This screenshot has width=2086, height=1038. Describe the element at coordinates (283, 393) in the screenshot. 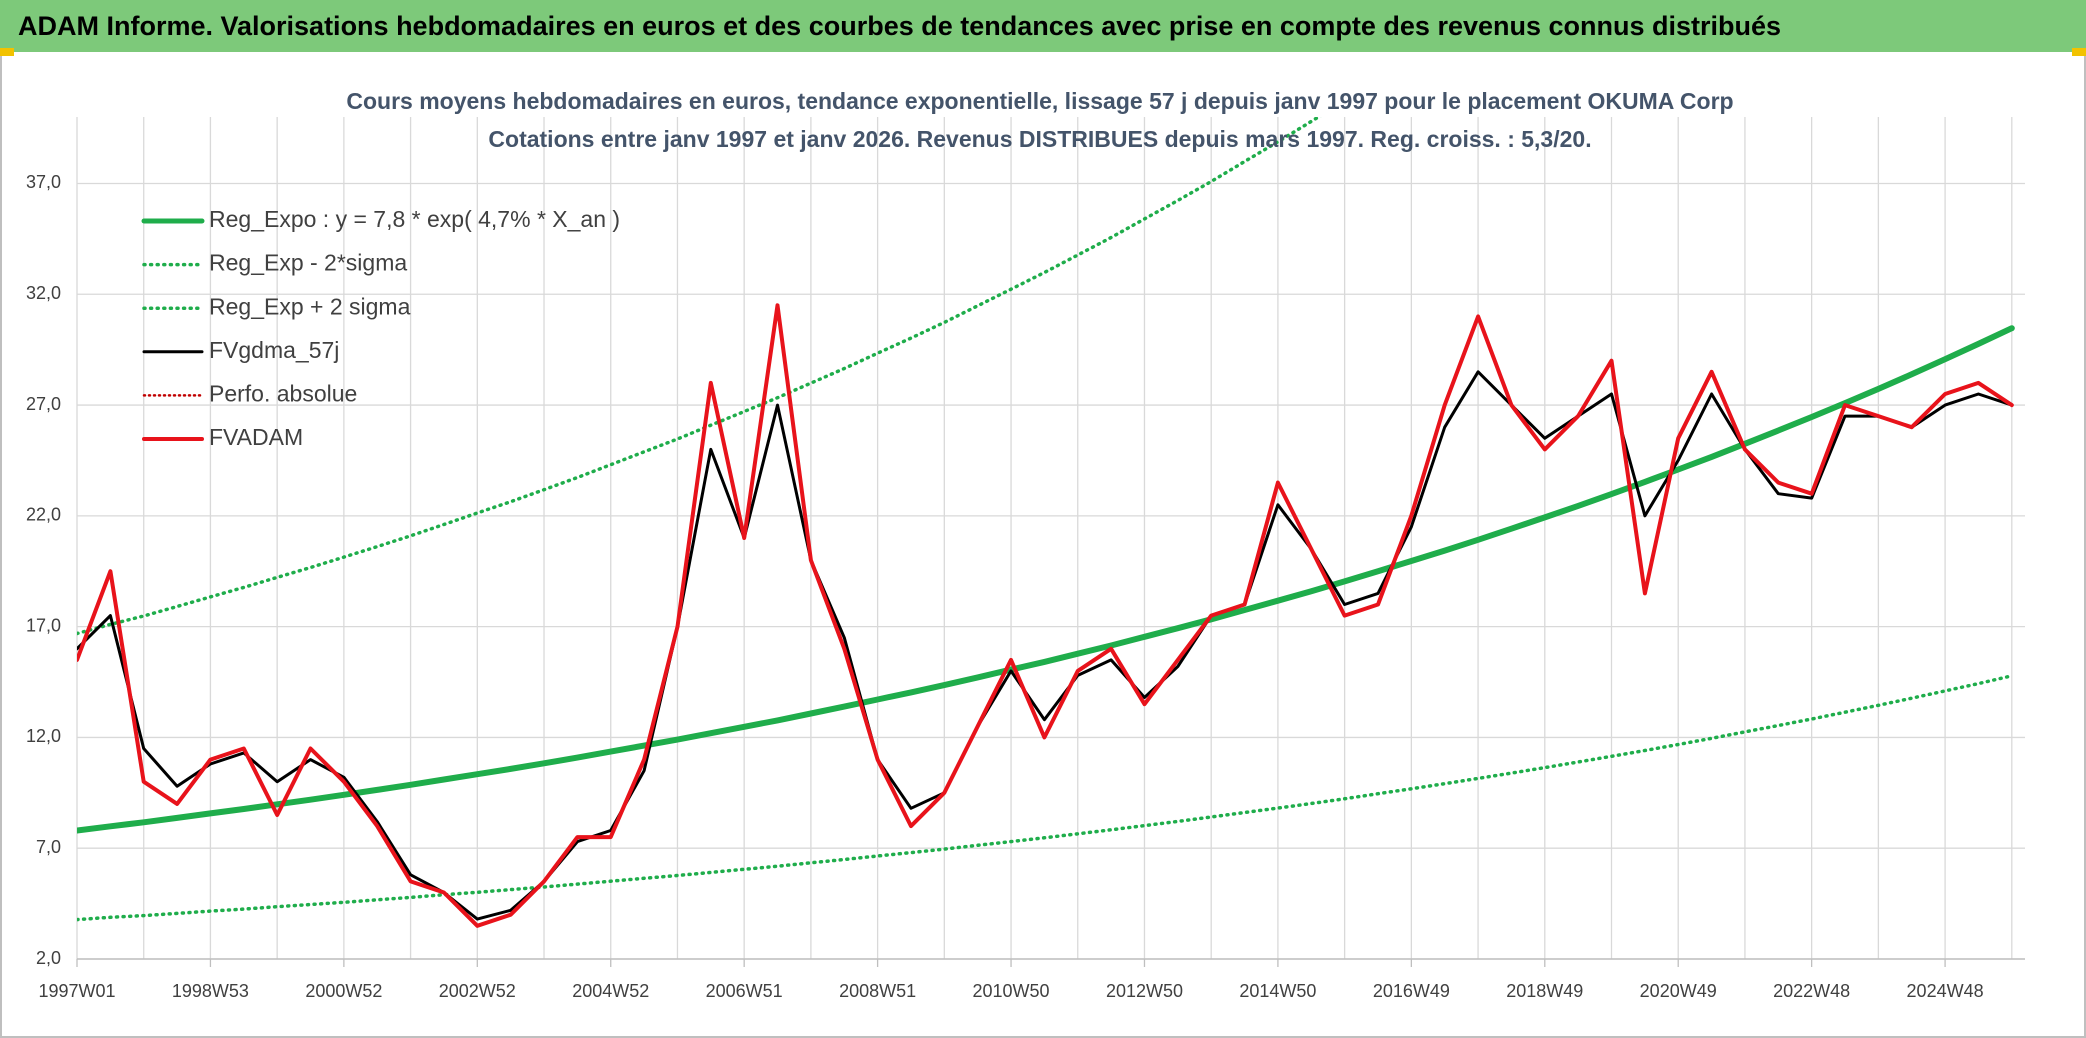

I see `legend-label: Perfo. absolue` at that location.